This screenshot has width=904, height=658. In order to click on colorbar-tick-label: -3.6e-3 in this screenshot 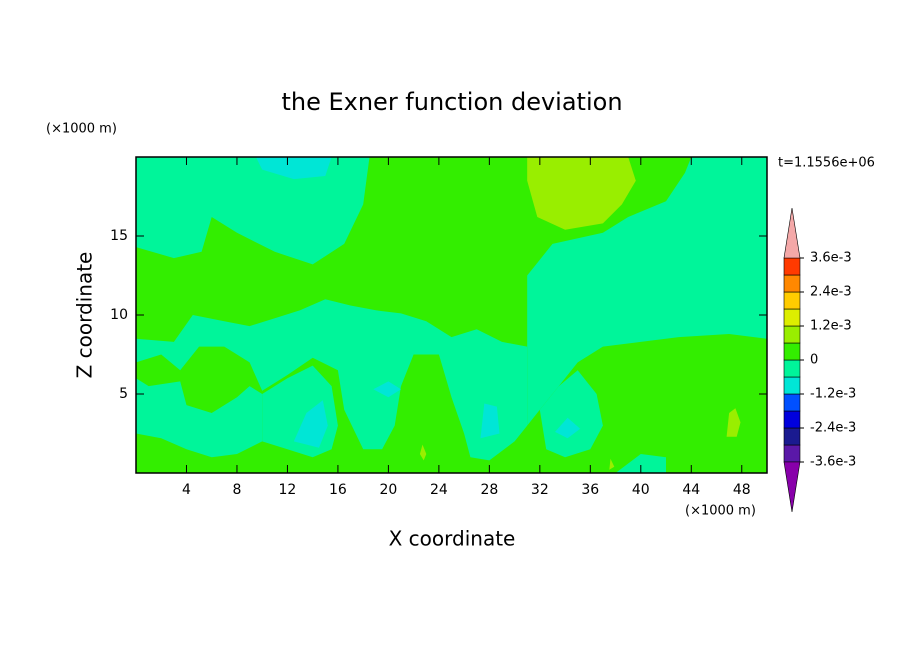, I will do `click(833, 462)`.